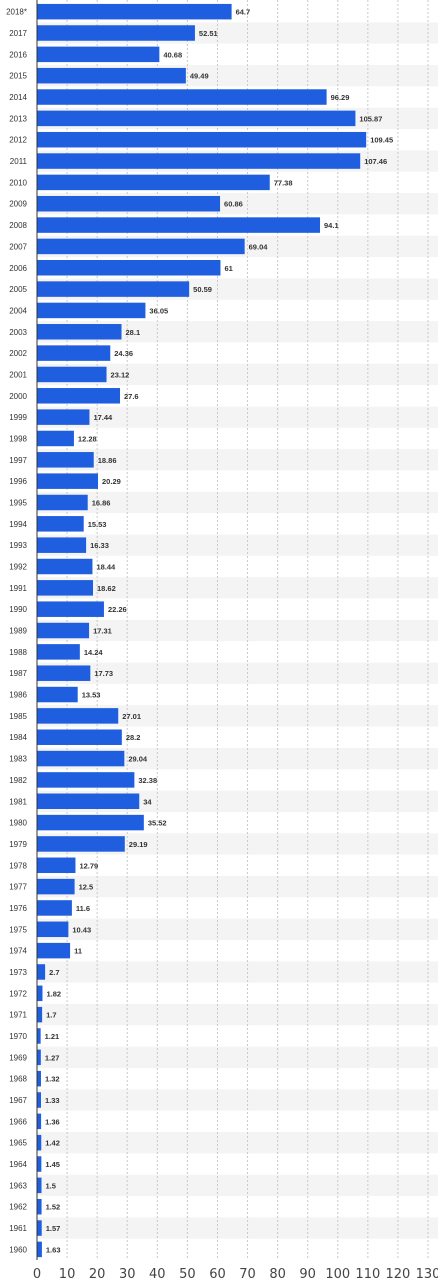  I want to click on y-tick-label: 1967, so click(18, 1100).